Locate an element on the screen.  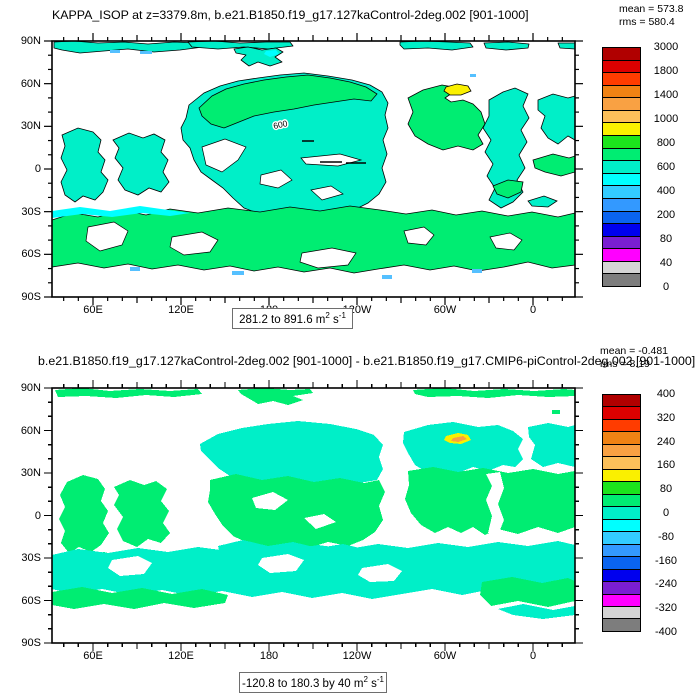
range1-mid: s is located at coordinates (334, 319).